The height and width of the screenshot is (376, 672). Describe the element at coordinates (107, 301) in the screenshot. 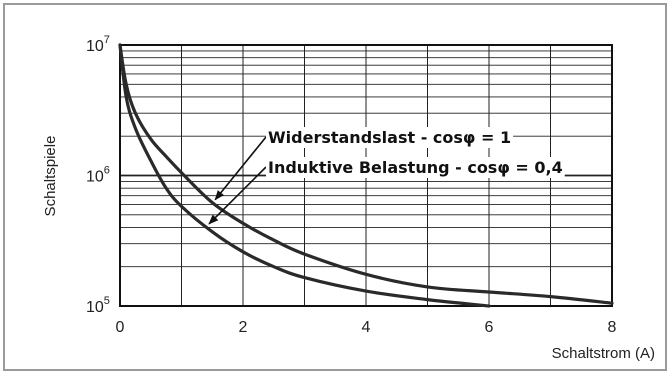

I see `y-tick-exponent: 5` at that location.